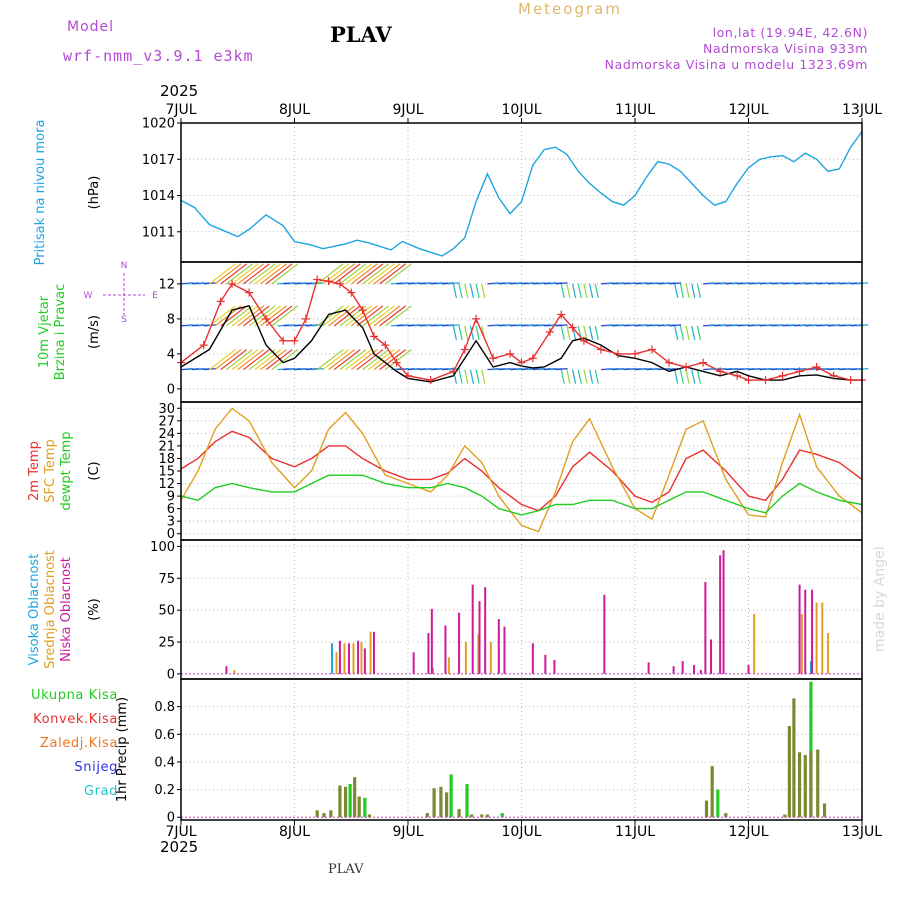 The width and height of the screenshot is (900, 900). Describe the element at coordinates (158, 196) in the screenshot. I see `y-tick-label: 1014` at that location.